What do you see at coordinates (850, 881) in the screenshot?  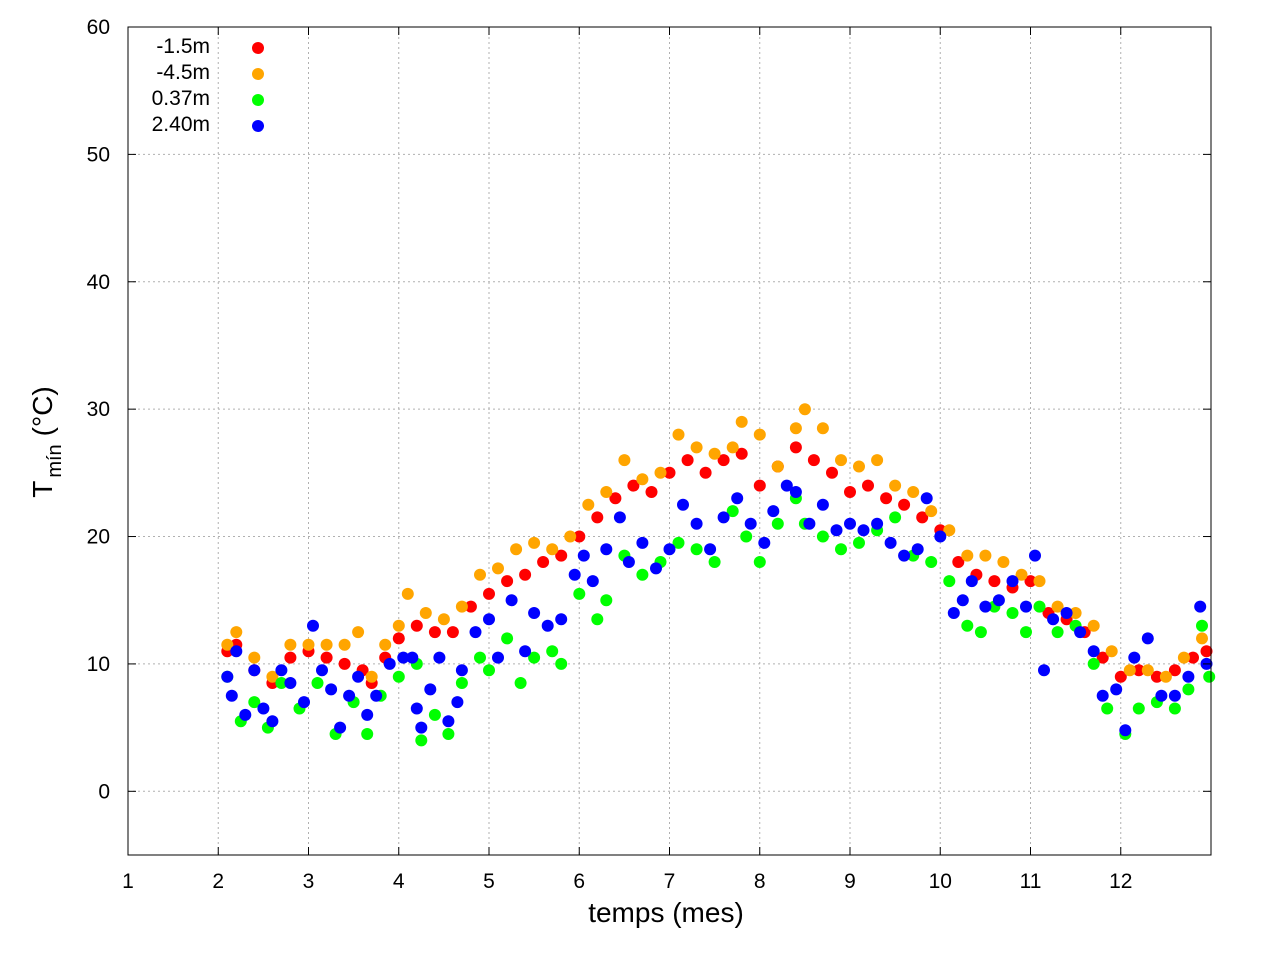 I see `x-tick-label: 9` at bounding box center [850, 881].